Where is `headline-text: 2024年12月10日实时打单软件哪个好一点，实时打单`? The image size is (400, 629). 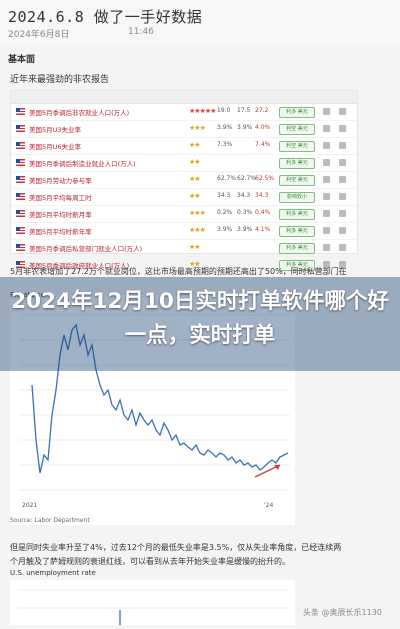 headline-text: 2024年12月10日实时打单软件哪个好一点，实时打单 is located at coordinates (200, 318).